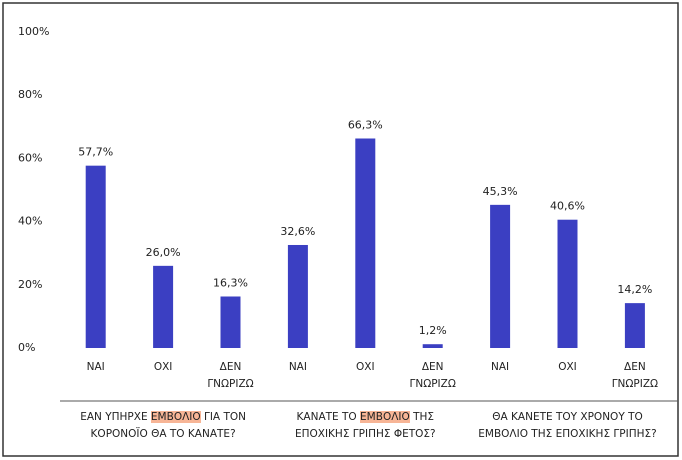 This screenshot has width=682, height=460. I want to click on label-text: ΘΑ ΚΑΝΕΤΕ ΤΟΥ ΧΡΟΝΟΥ ΤΟ, so click(567, 417).